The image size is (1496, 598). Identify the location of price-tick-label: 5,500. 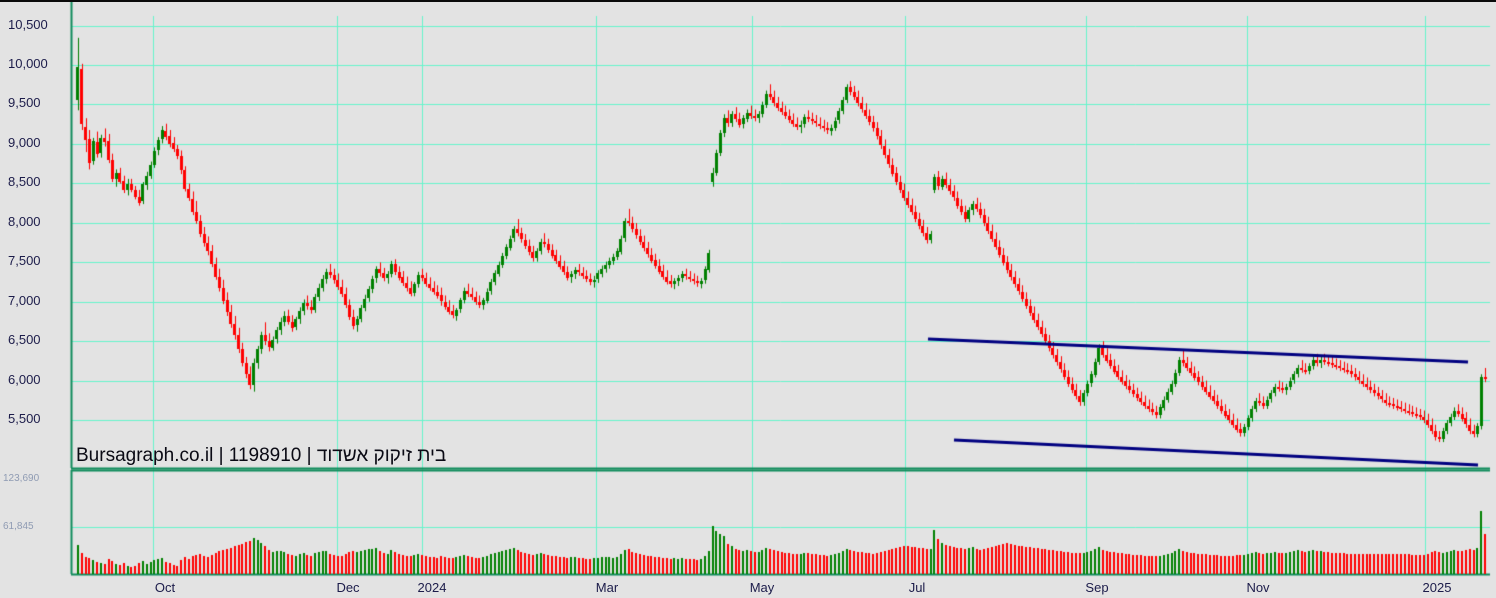
(24, 418).